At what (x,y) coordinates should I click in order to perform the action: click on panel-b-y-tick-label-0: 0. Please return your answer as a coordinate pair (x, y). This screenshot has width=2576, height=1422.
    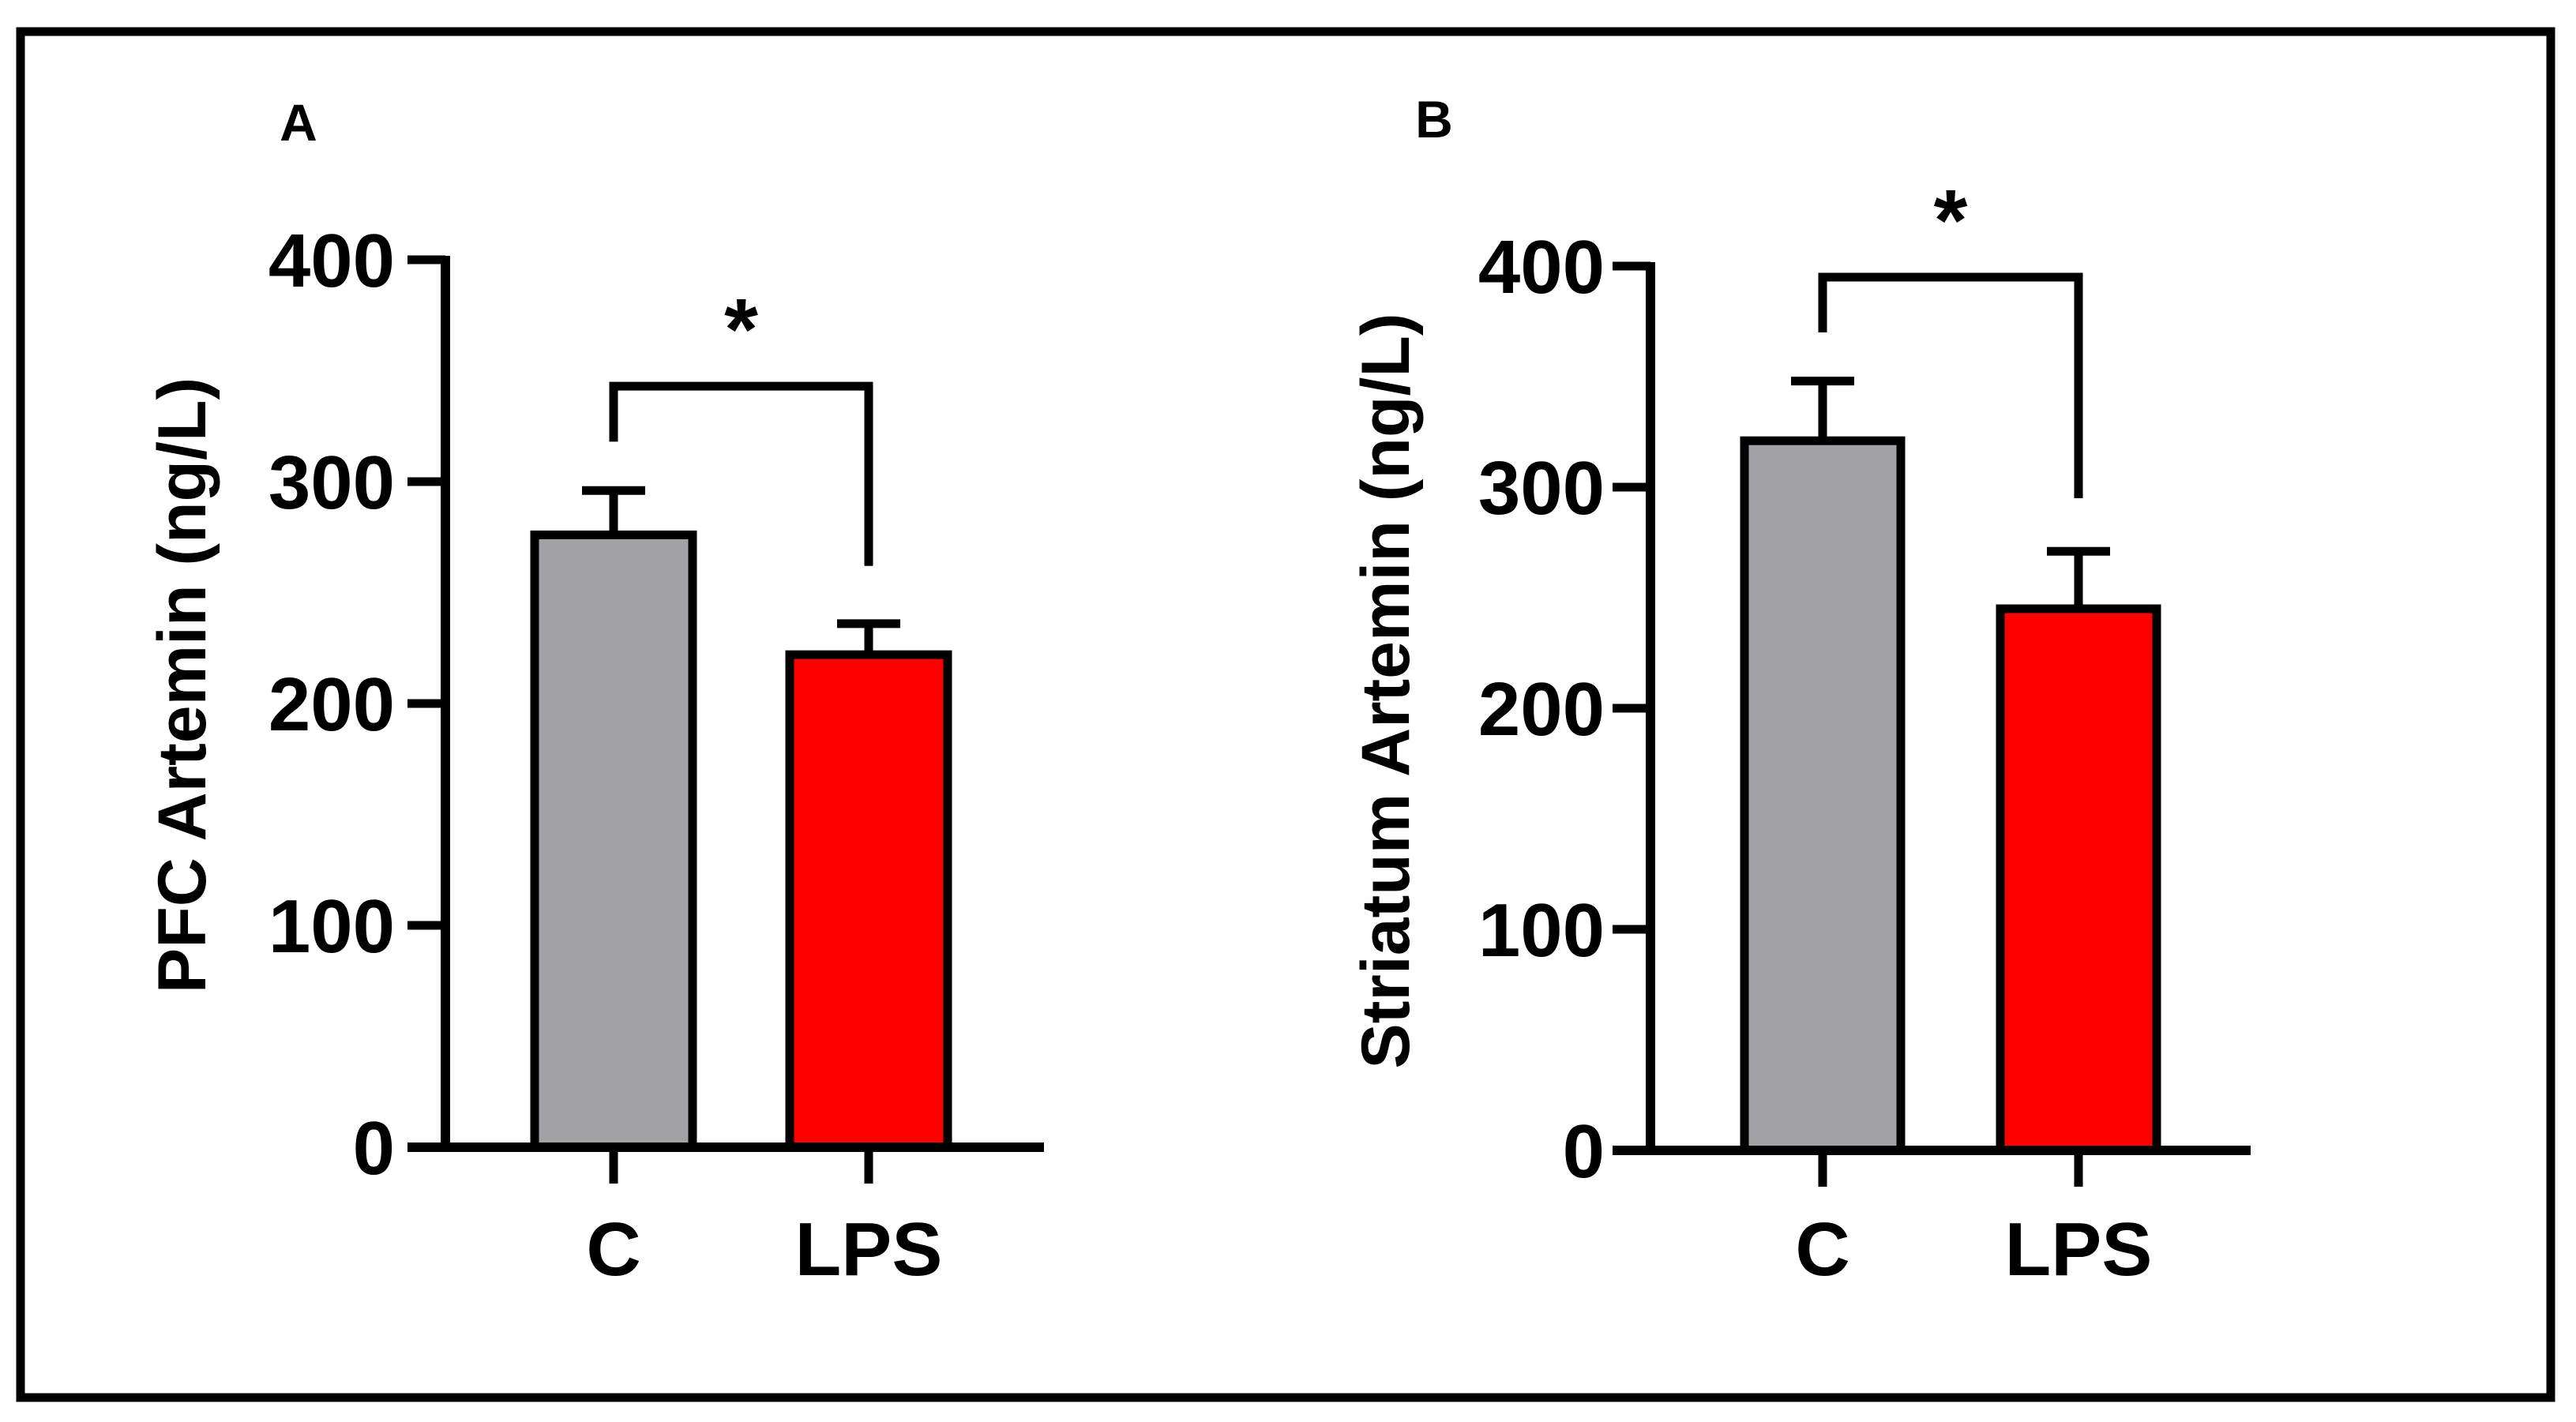
    Looking at the image, I should click on (1584, 1151).